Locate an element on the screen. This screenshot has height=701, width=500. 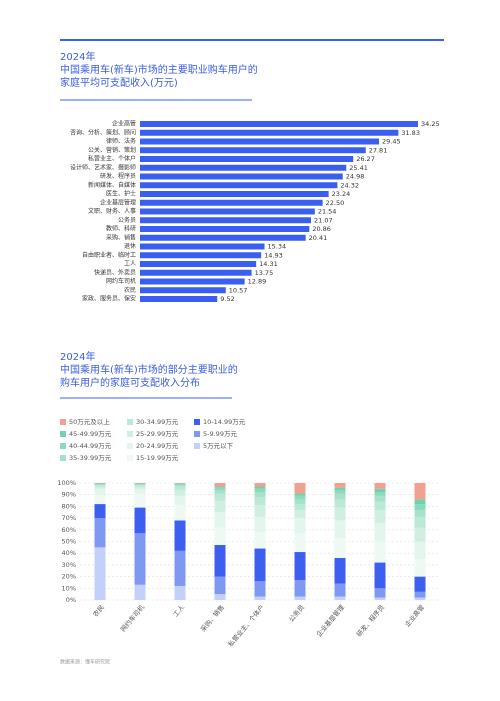
value-label: 14.93 is located at coordinates (273, 255).